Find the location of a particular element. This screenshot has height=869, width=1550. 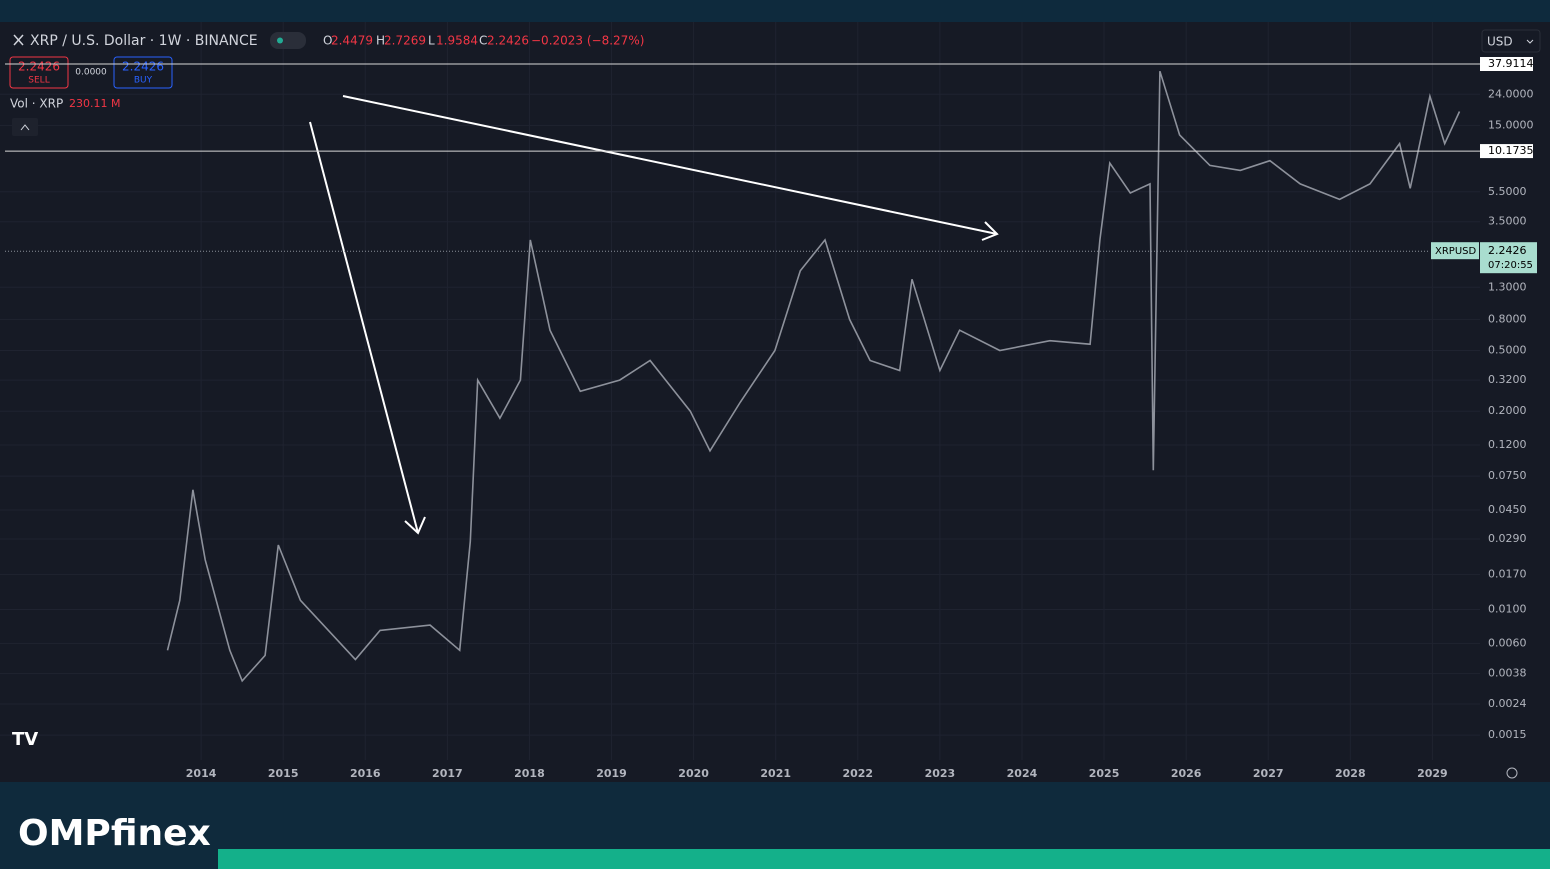

series-tag: XRPUSD is located at coordinates (1455, 251).